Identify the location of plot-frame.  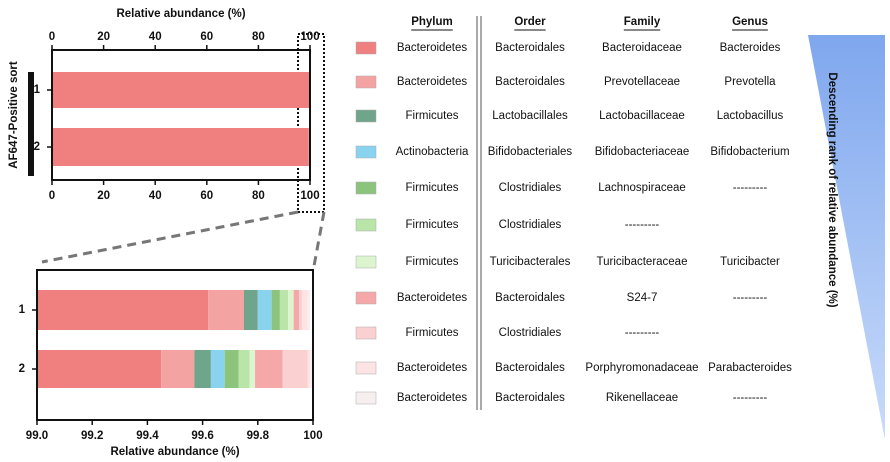
(175, 345).